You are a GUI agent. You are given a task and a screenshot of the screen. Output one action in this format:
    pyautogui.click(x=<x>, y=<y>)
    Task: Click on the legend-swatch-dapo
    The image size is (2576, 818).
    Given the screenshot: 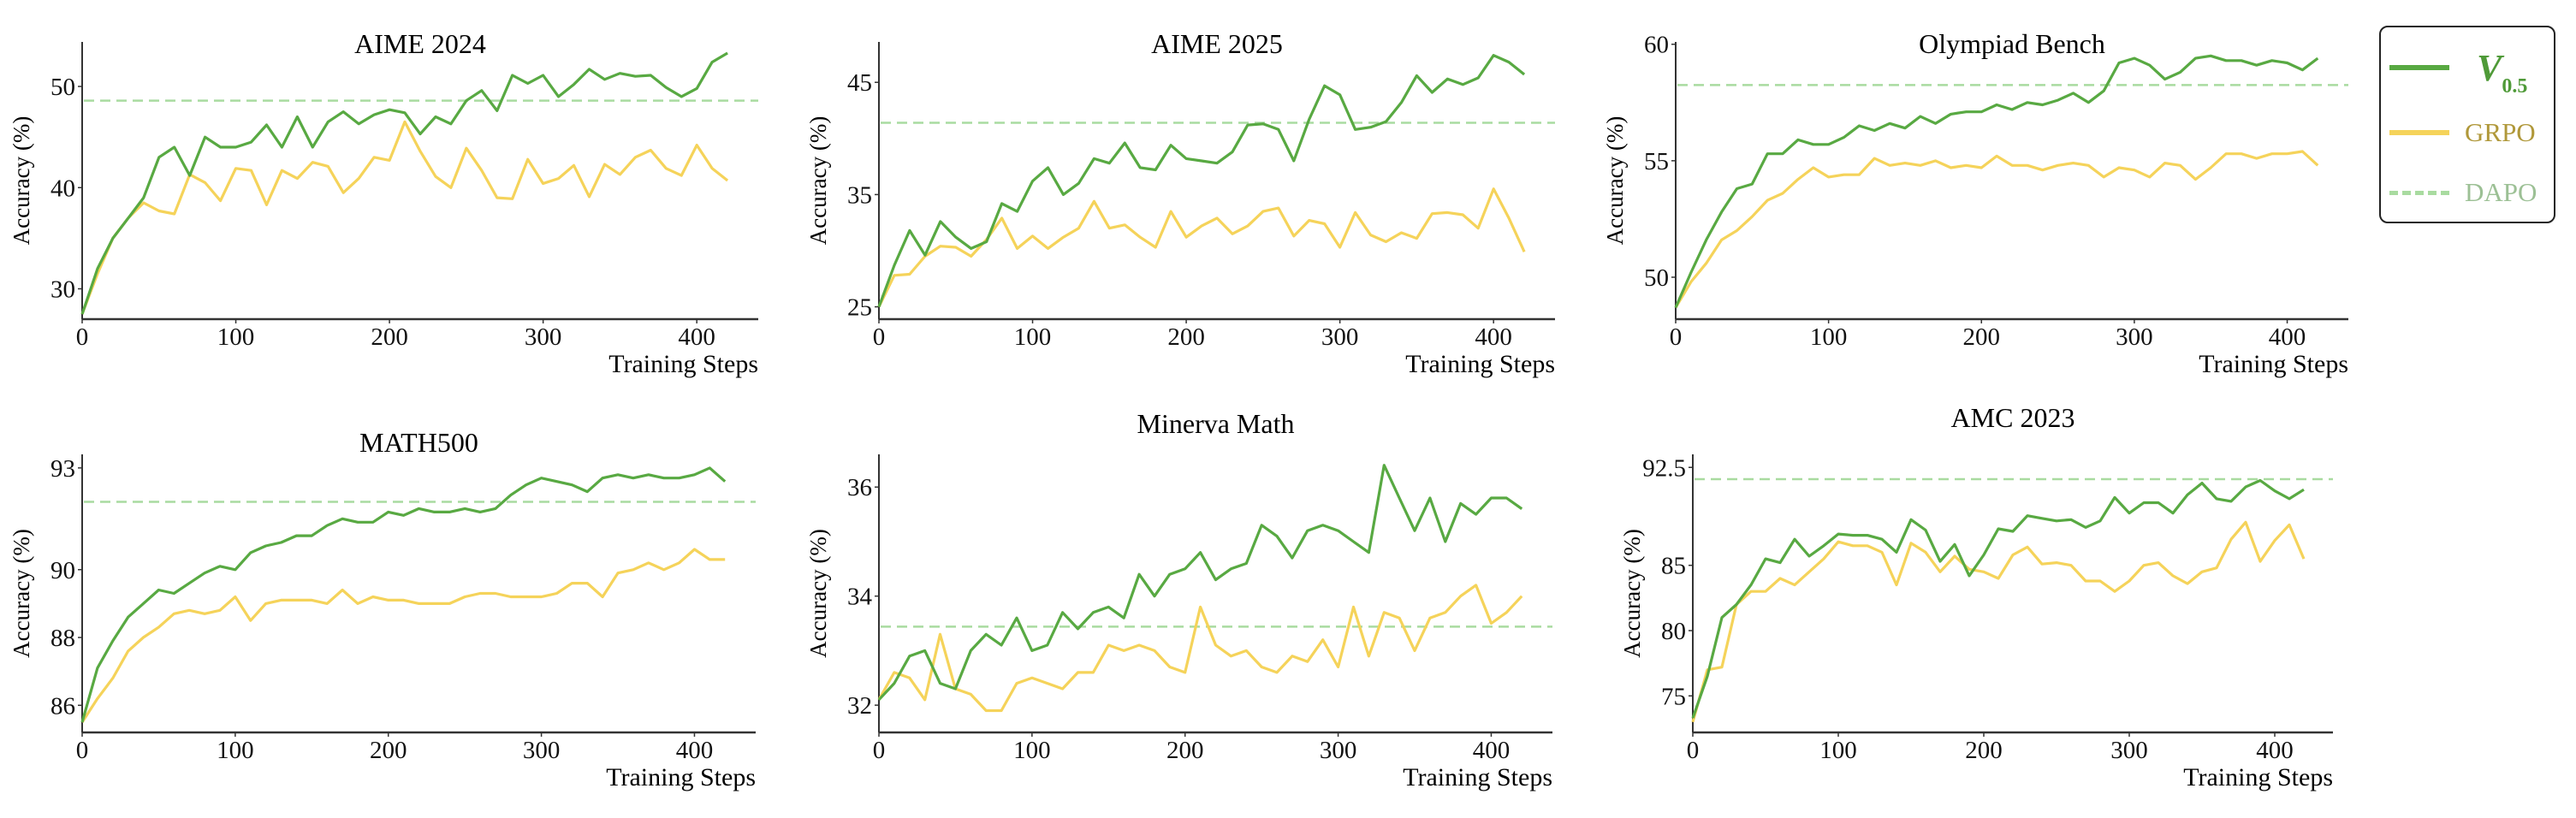 What is the action you would take?
    pyautogui.click(x=2419, y=192)
    